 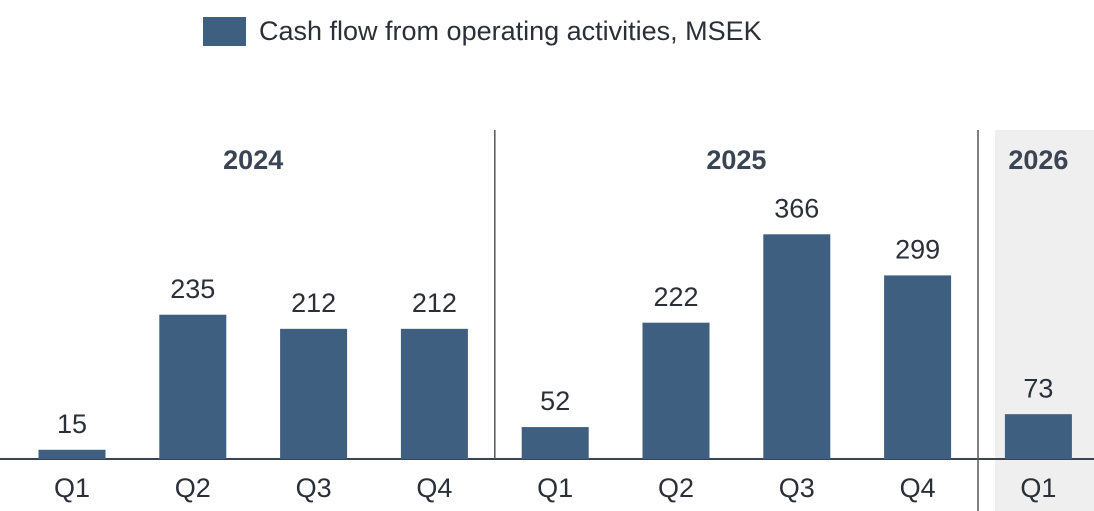 I want to click on value-label: 73, so click(x=1038, y=388).